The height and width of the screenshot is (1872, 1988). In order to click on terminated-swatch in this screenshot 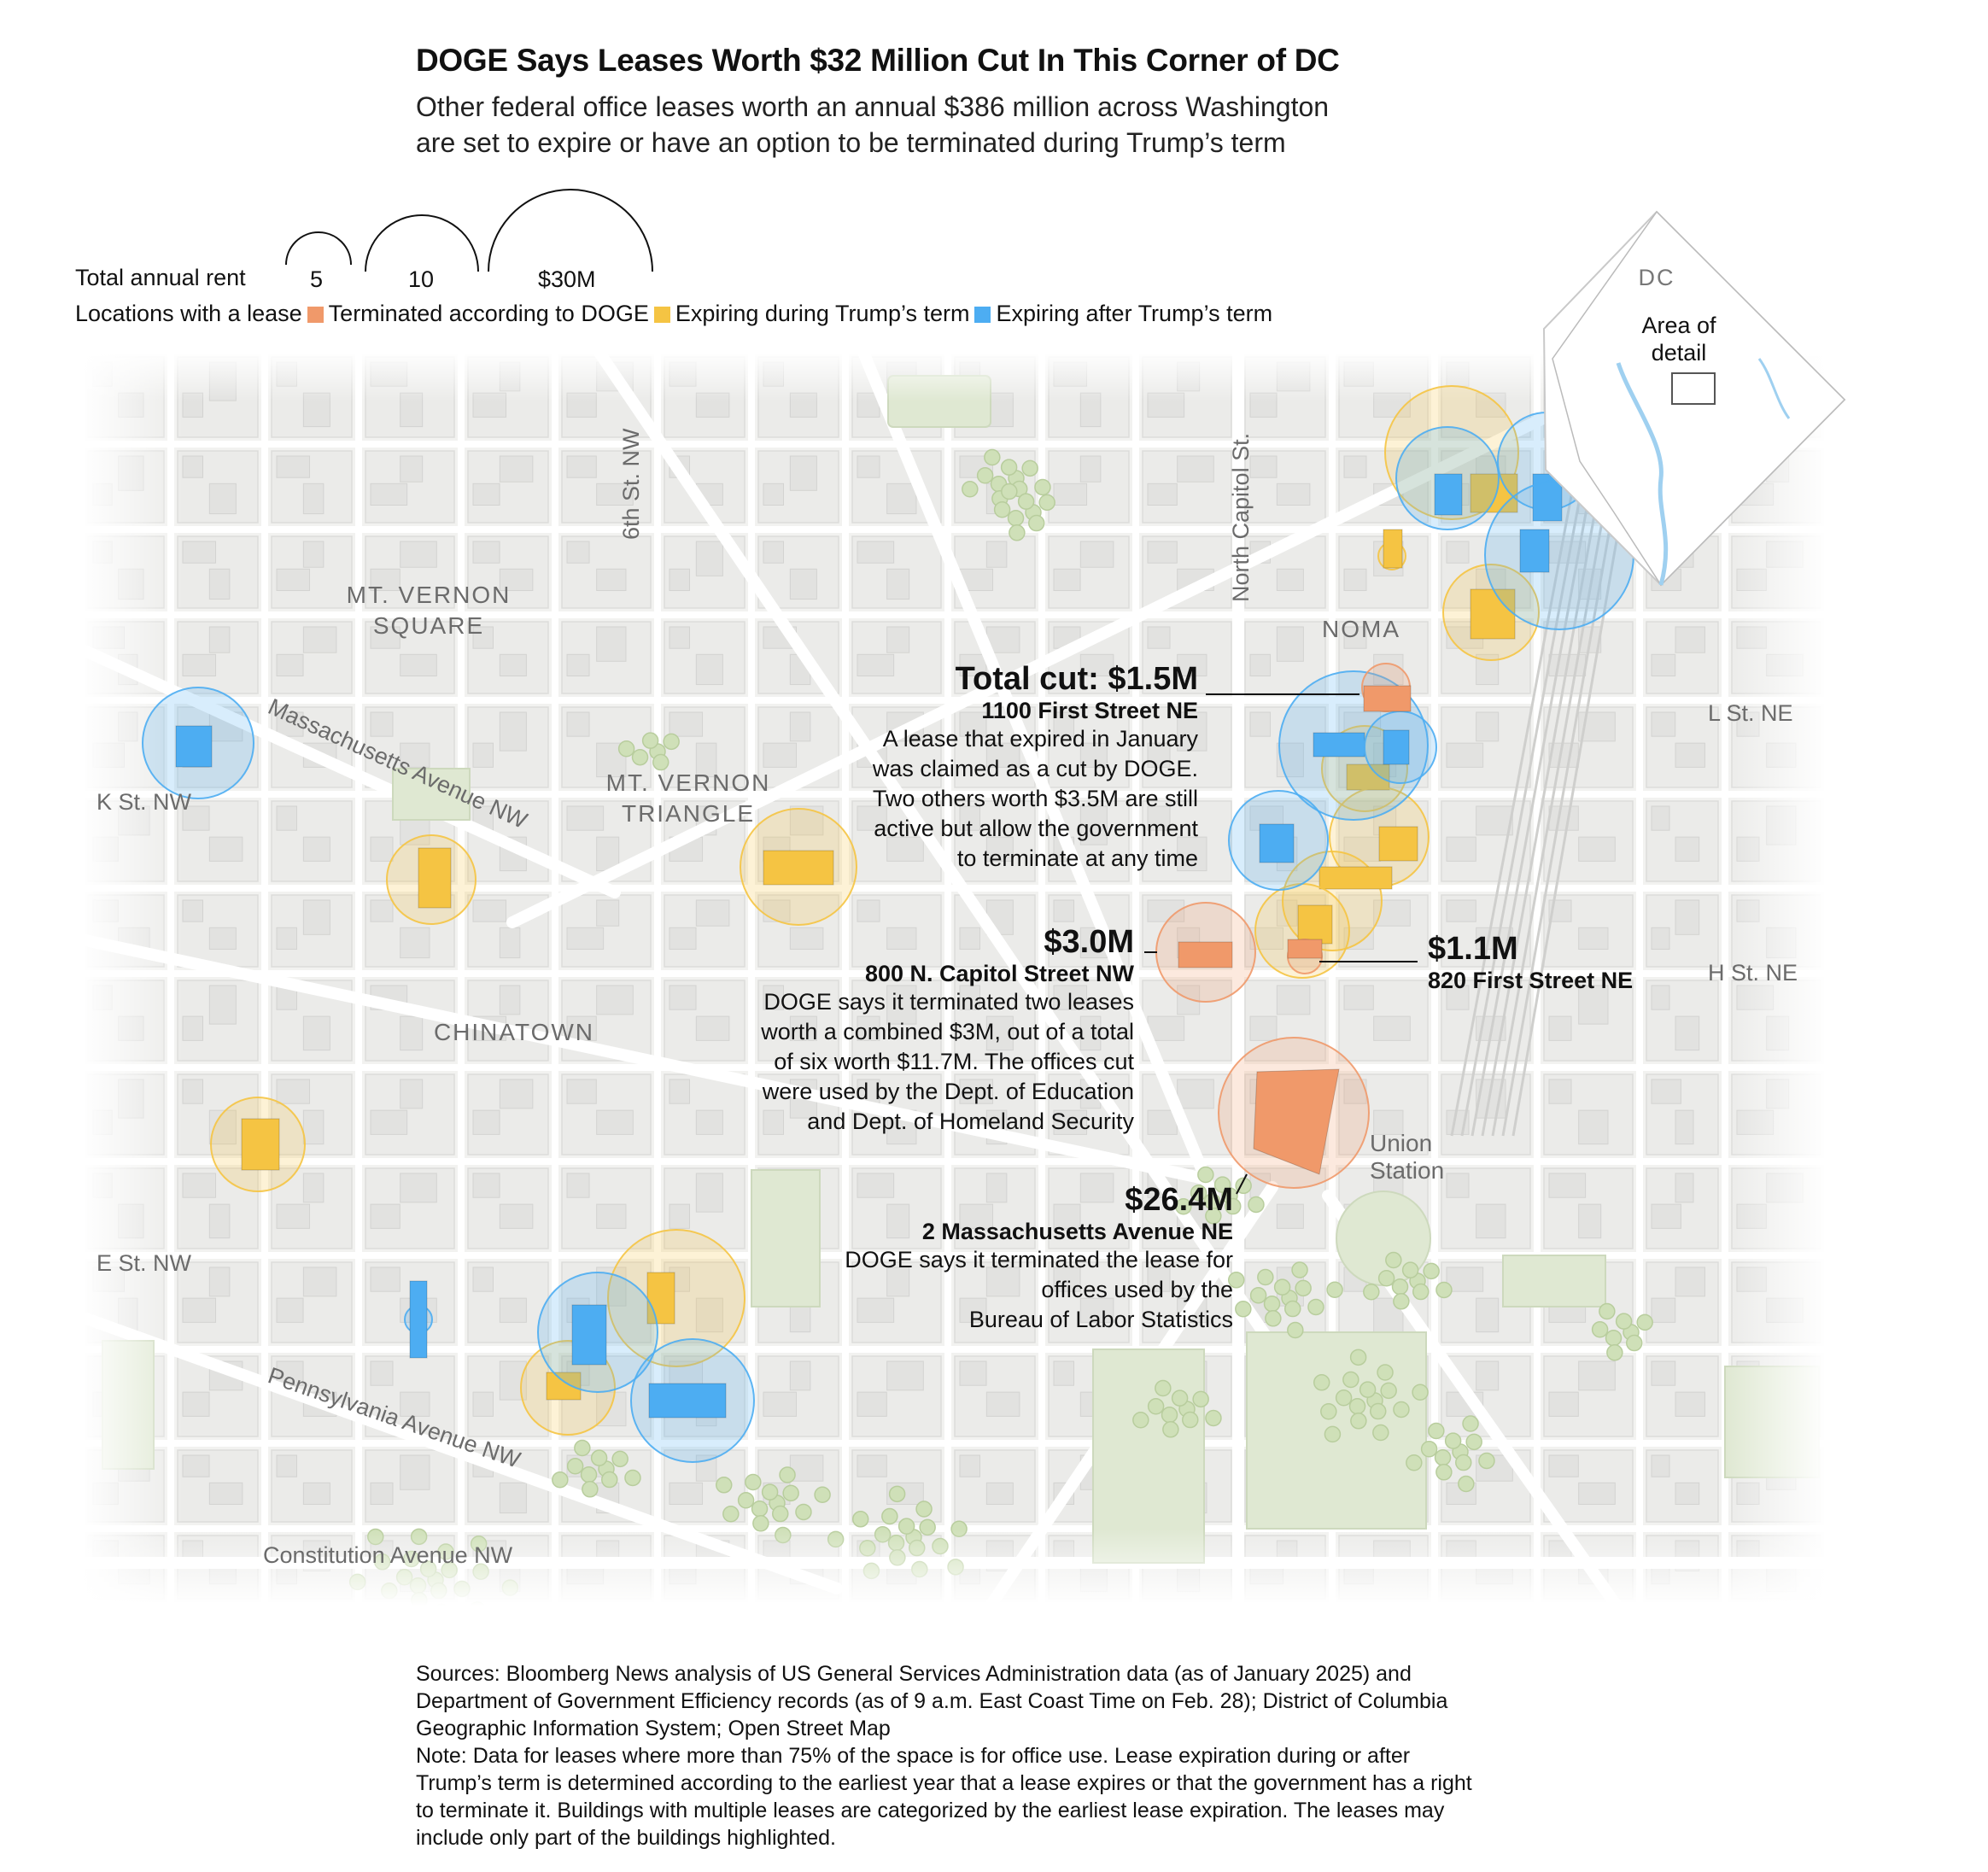, I will do `click(315, 315)`.